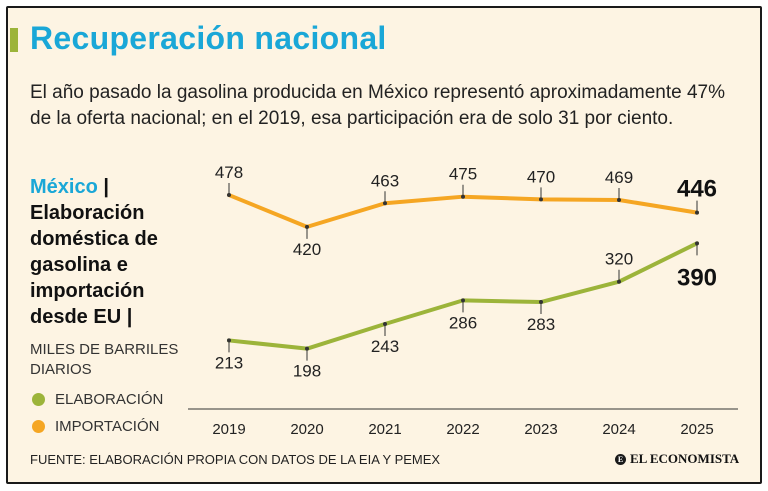  I want to click on legend-item-elaboracion: ELABORACIÓN, so click(97, 399).